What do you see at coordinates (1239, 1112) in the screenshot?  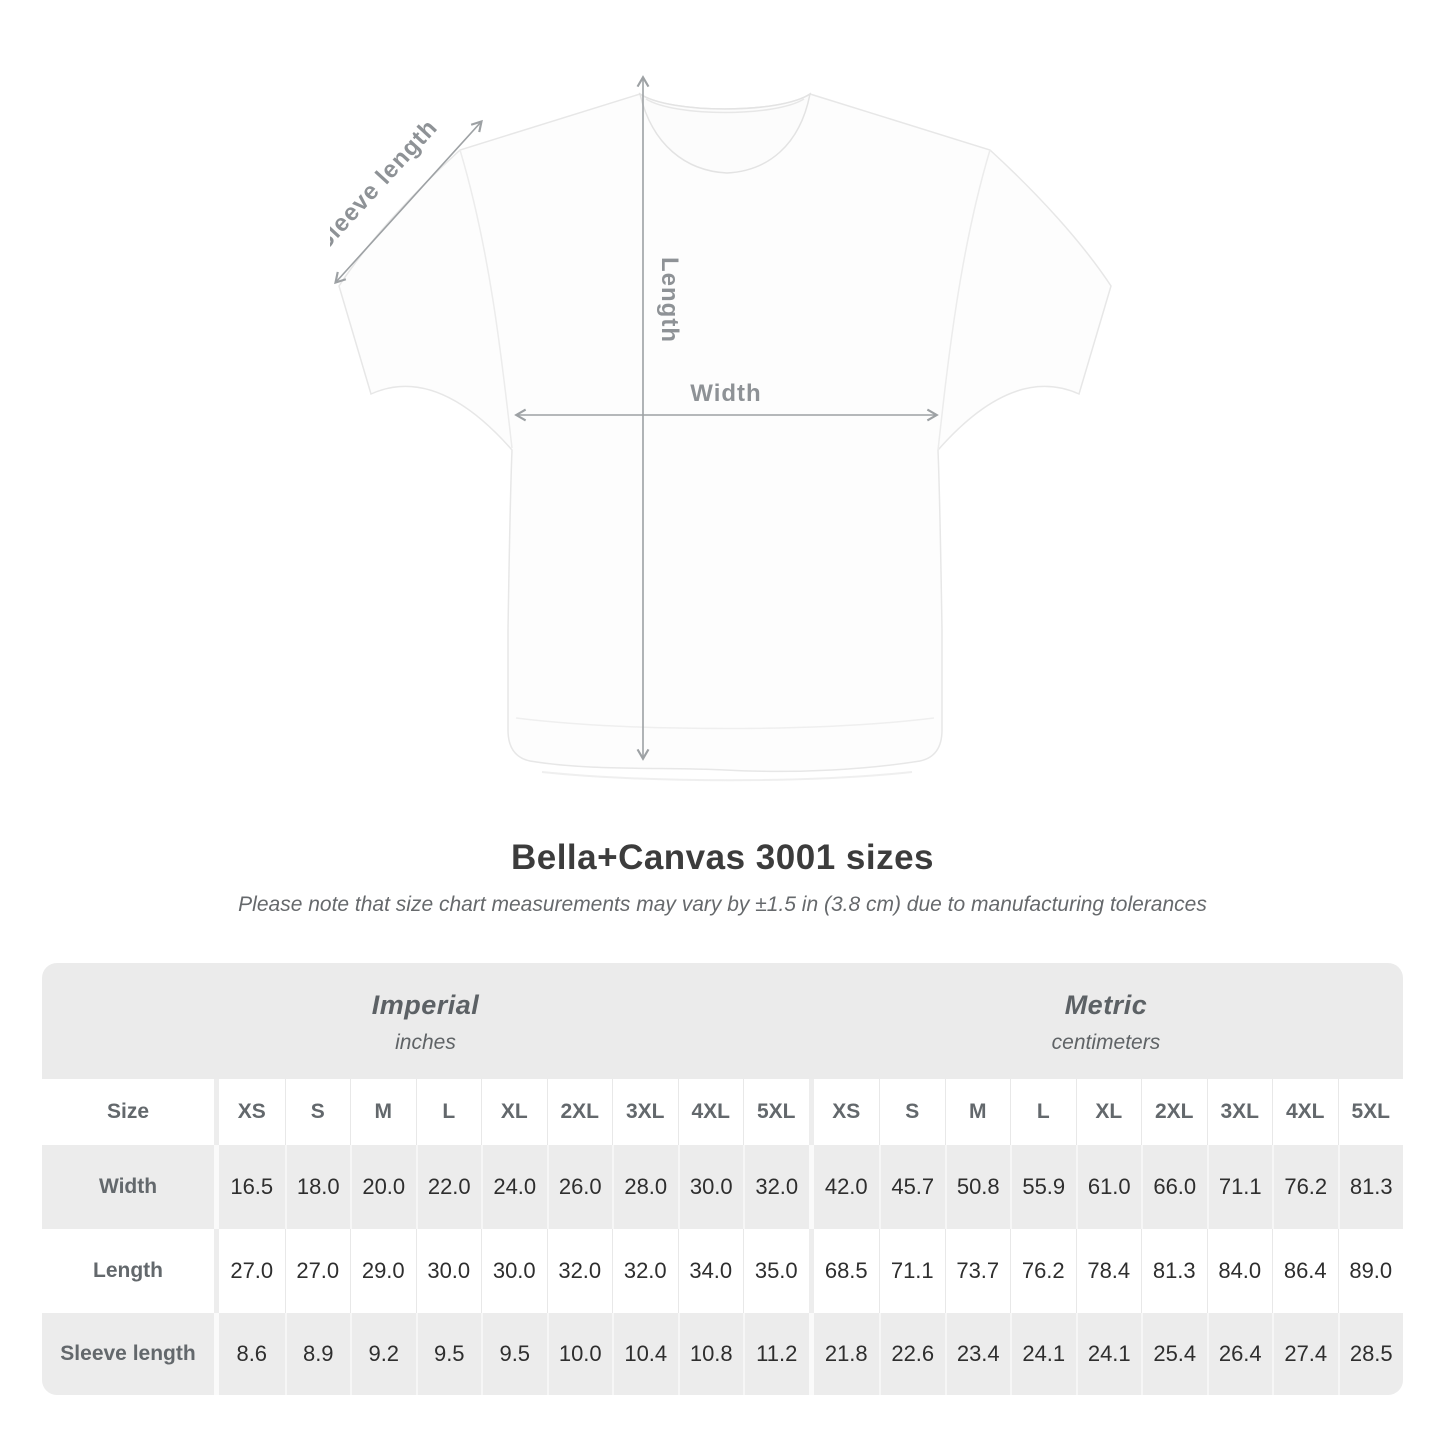 I see `size-header-metric-3xl: 3XL` at bounding box center [1239, 1112].